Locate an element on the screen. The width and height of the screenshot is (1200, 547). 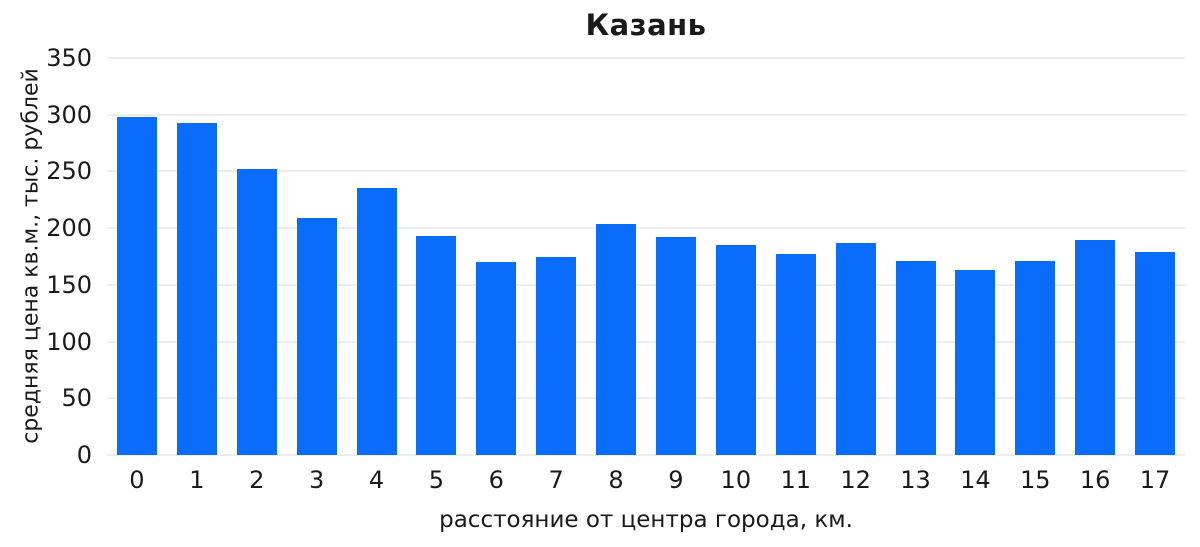
chart-title: Казань is located at coordinates (646, 25).